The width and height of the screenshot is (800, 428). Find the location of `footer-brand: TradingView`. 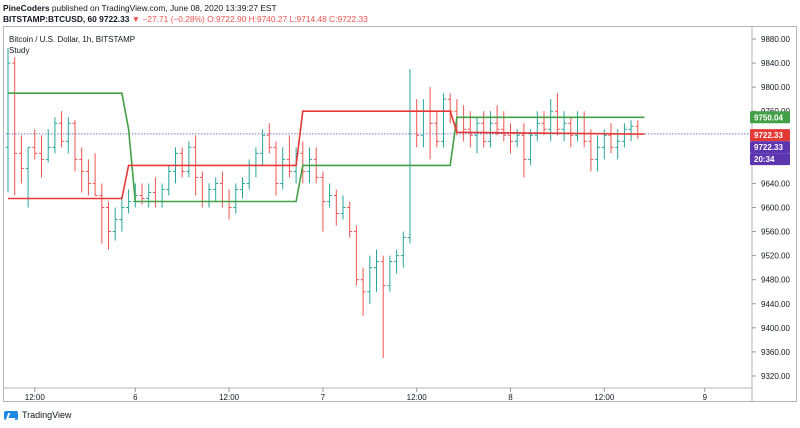

footer-brand: TradingView is located at coordinates (38, 415).